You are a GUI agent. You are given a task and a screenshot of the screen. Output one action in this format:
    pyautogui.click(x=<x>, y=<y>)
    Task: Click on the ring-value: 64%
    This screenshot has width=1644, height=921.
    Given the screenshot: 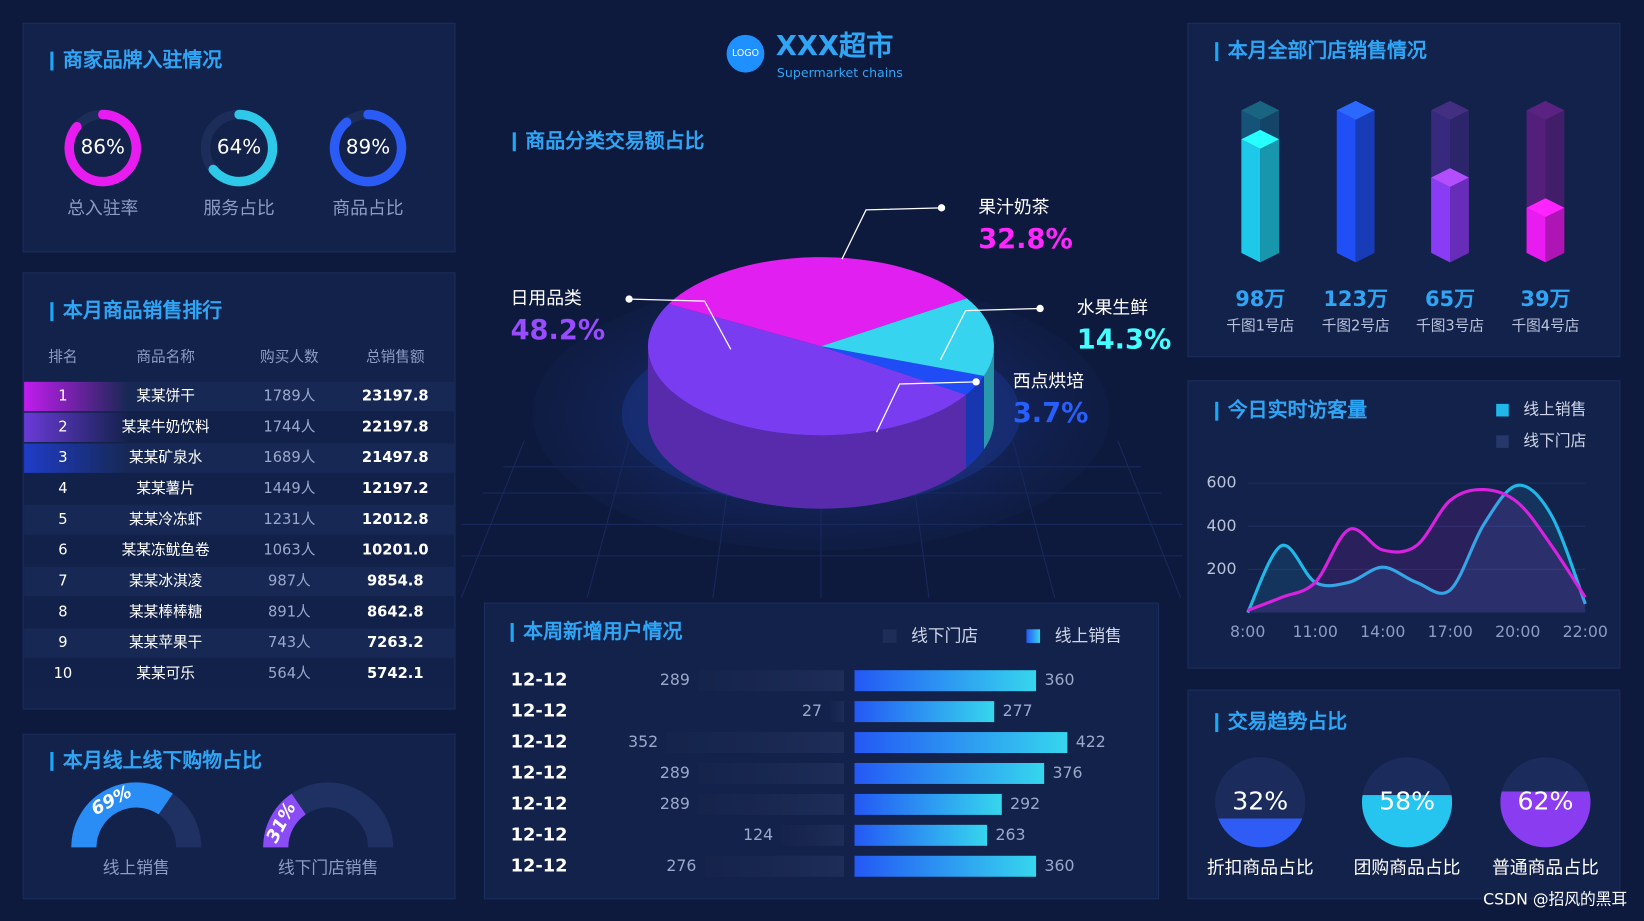 What is the action you would take?
    pyautogui.click(x=239, y=147)
    